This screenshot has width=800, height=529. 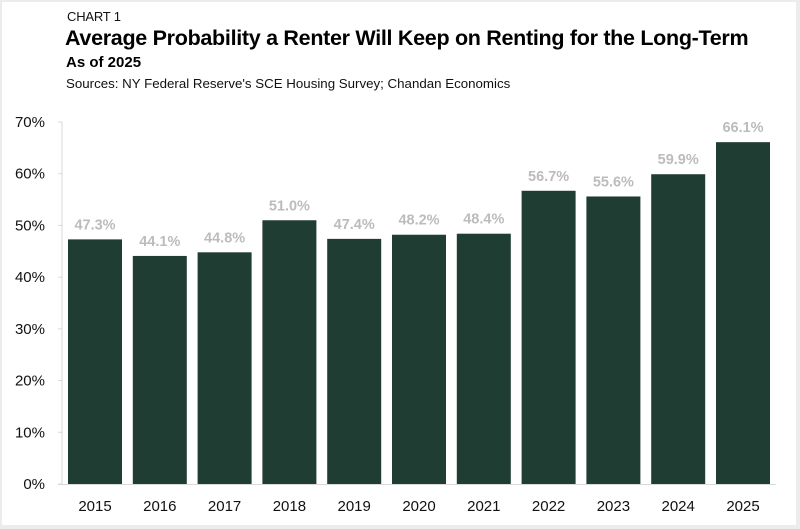 I want to click on x-tick-label: 2018, so click(x=289, y=506).